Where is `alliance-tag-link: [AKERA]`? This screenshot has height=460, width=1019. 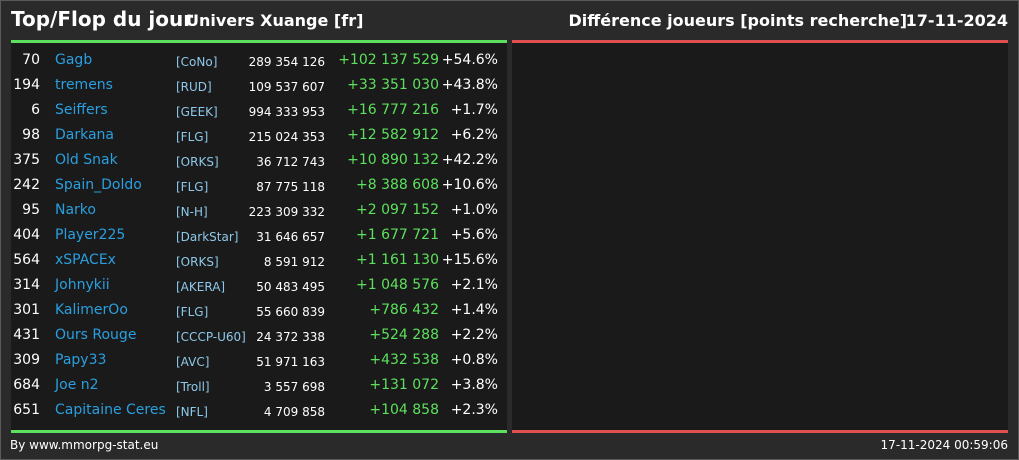
alliance-tag-link: [AKERA] is located at coordinates (201, 287).